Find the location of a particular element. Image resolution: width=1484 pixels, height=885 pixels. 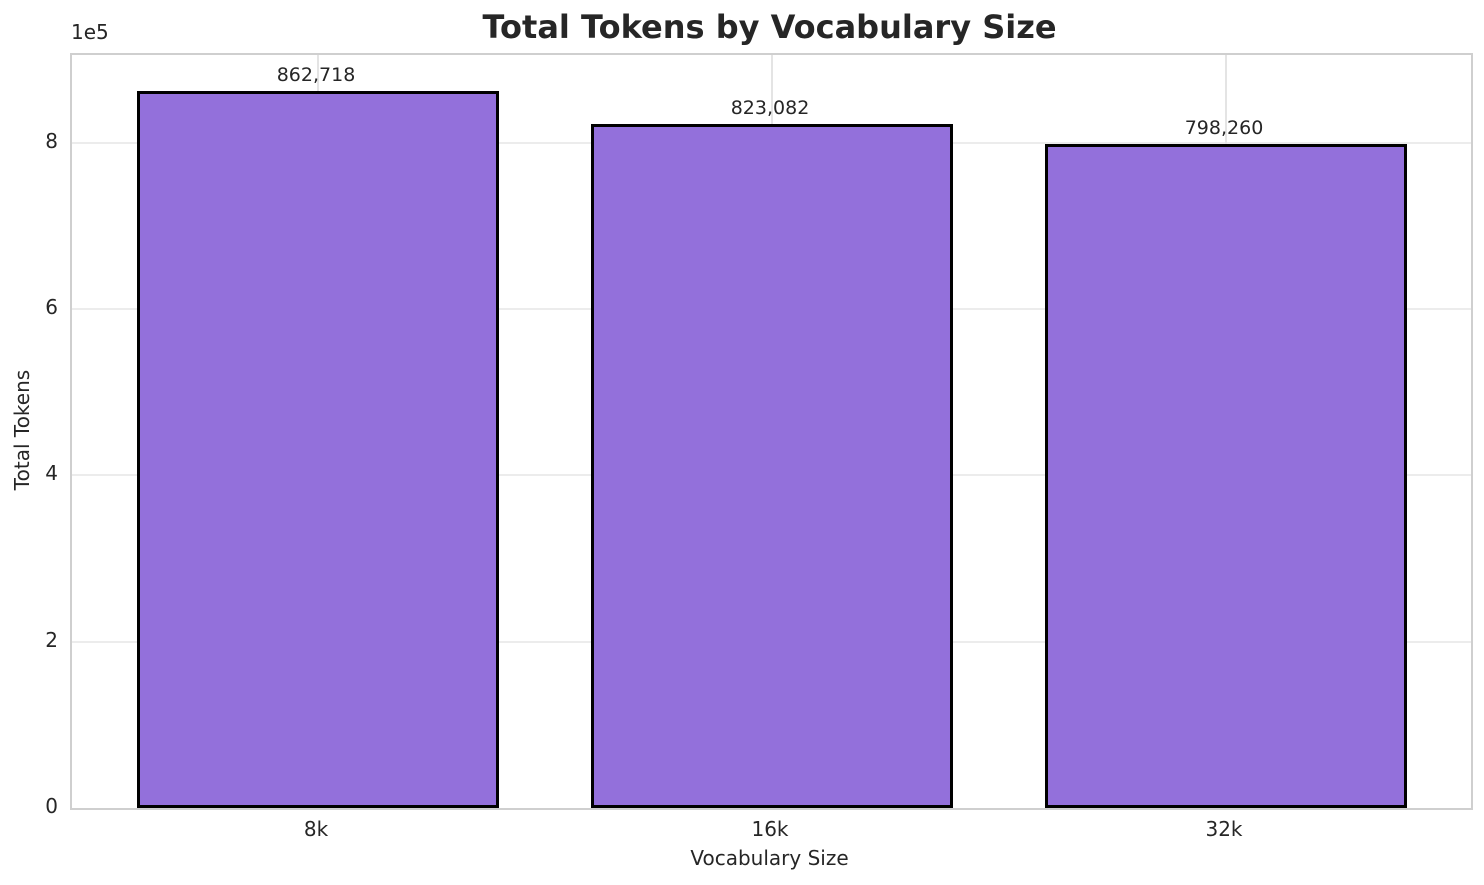

y-tick-label: 6 is located at coordinates (51, 307).